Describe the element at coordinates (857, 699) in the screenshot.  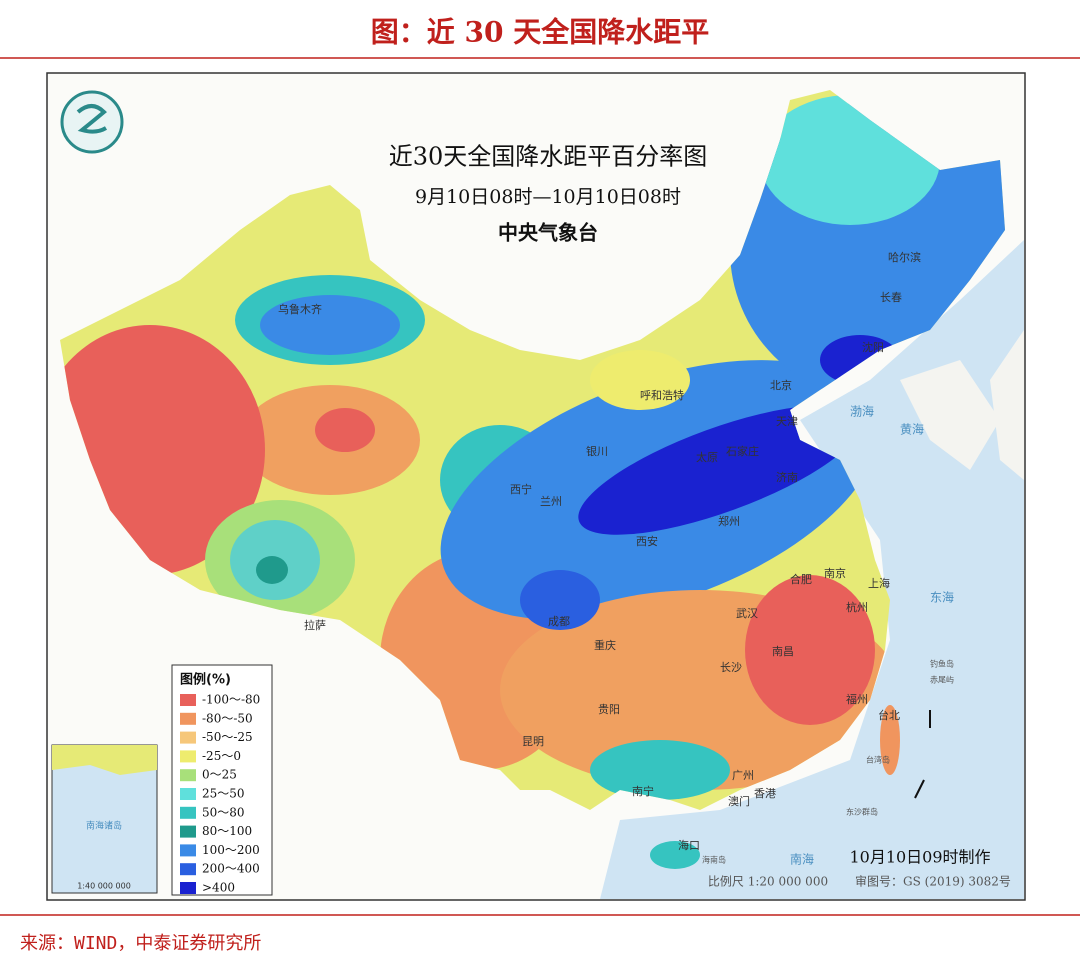
I see `city: 福州` at that location.